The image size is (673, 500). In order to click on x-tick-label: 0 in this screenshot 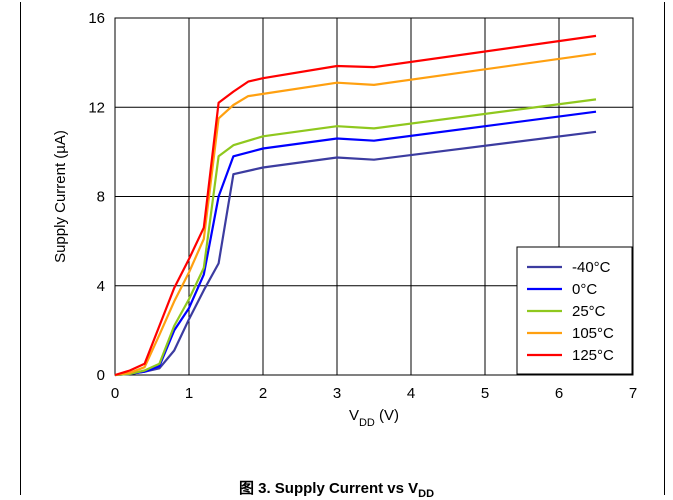, I will do `click(115, 393)`.